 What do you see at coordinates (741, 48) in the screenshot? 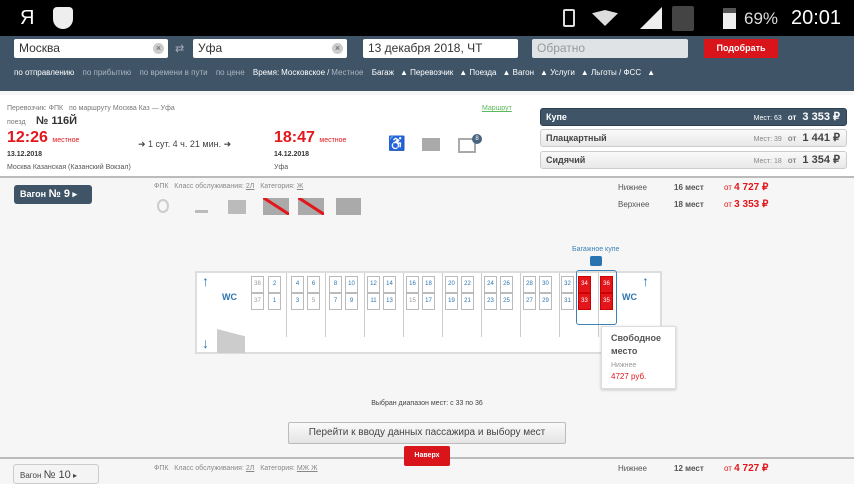
I see `search-button: Подобрать` at bounding box center [741, 48].